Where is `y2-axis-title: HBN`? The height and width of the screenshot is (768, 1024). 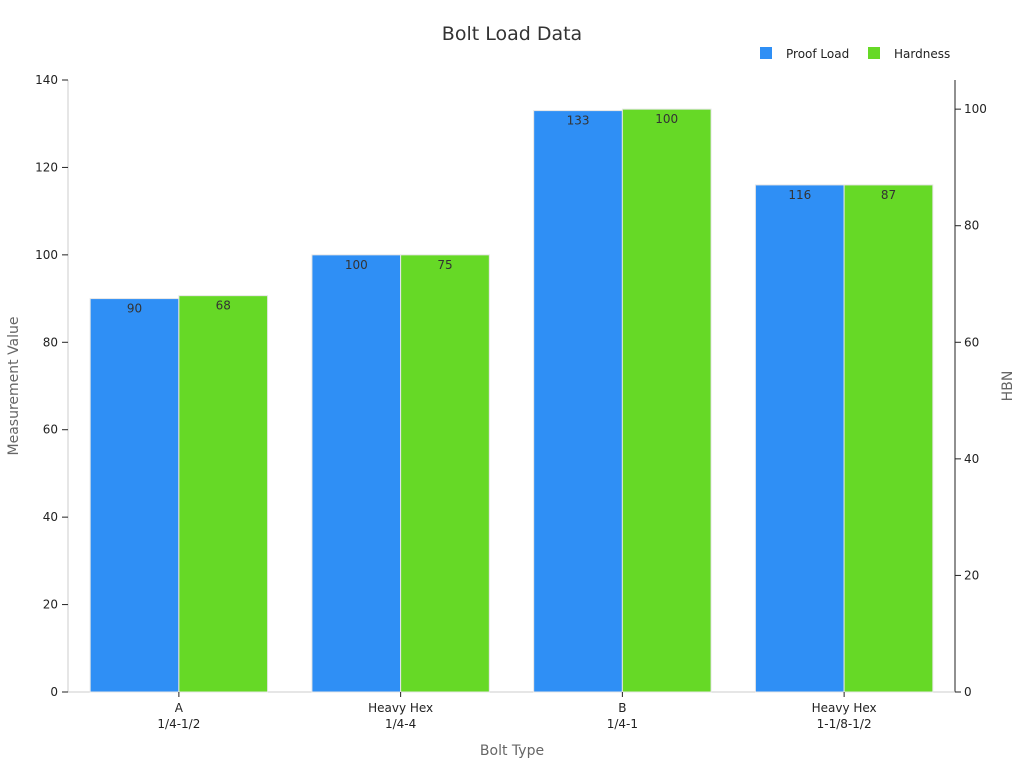
y2-axis-title: HBN is located at coordinates (1008, 386).